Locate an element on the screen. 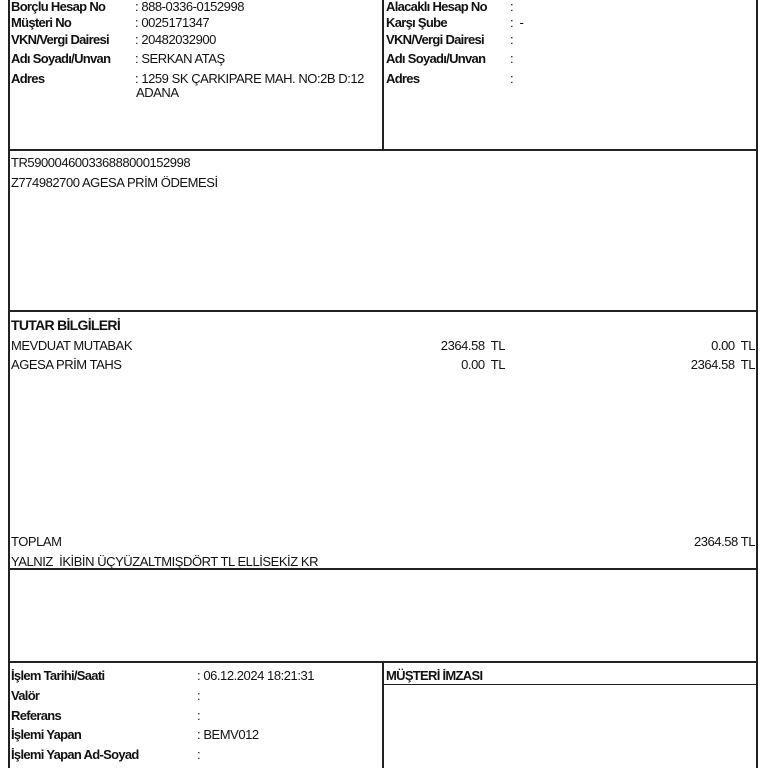 The width and height of the screenshot is (768, 768). signature-label: MÜŞTERİ İMZASI is located at coordinates (434, 675).